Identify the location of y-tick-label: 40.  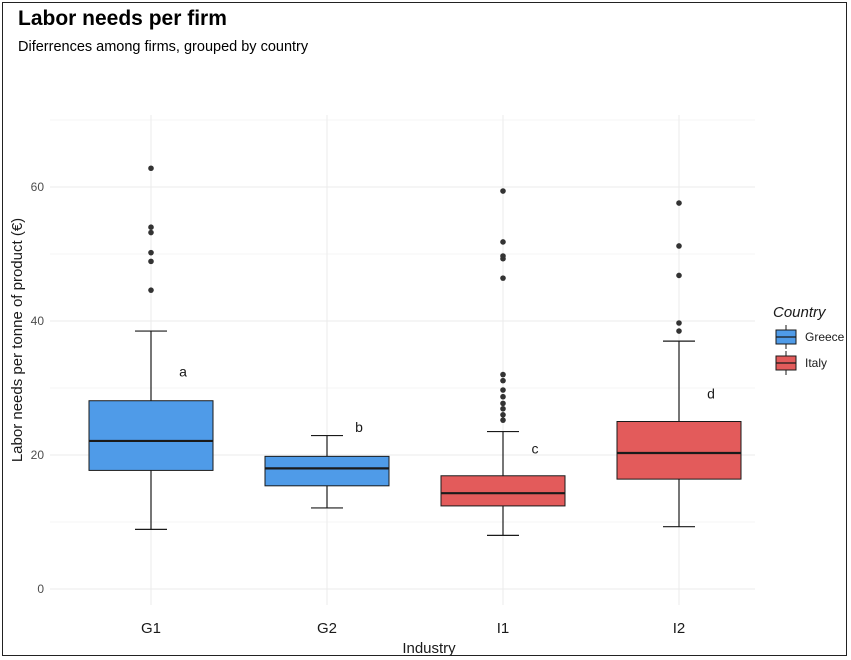
(38, 321).